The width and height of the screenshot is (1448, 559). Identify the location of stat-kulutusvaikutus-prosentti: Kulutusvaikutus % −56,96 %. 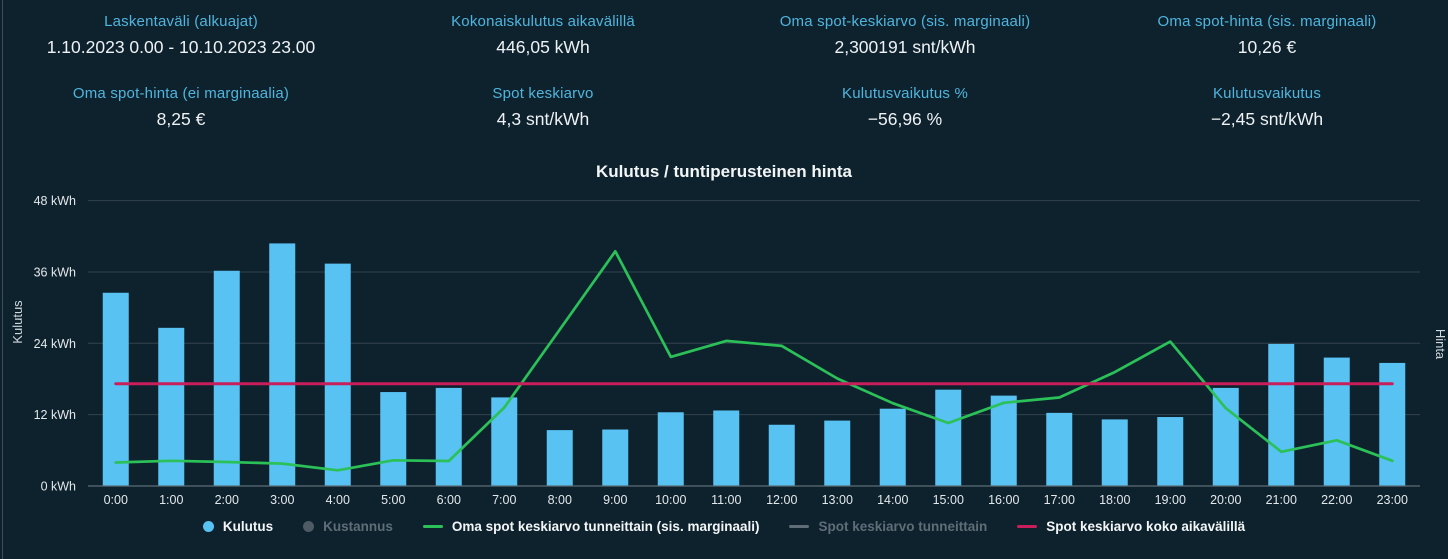
(905, 107).